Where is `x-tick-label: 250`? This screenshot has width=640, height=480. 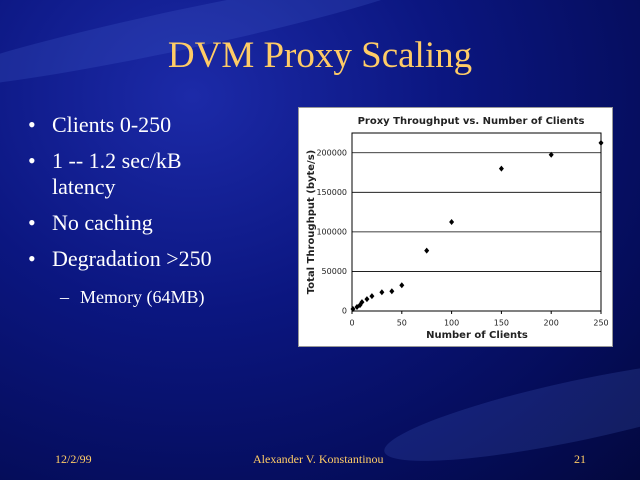 x-tick-label: 250 is located at coordinates (600, 323).